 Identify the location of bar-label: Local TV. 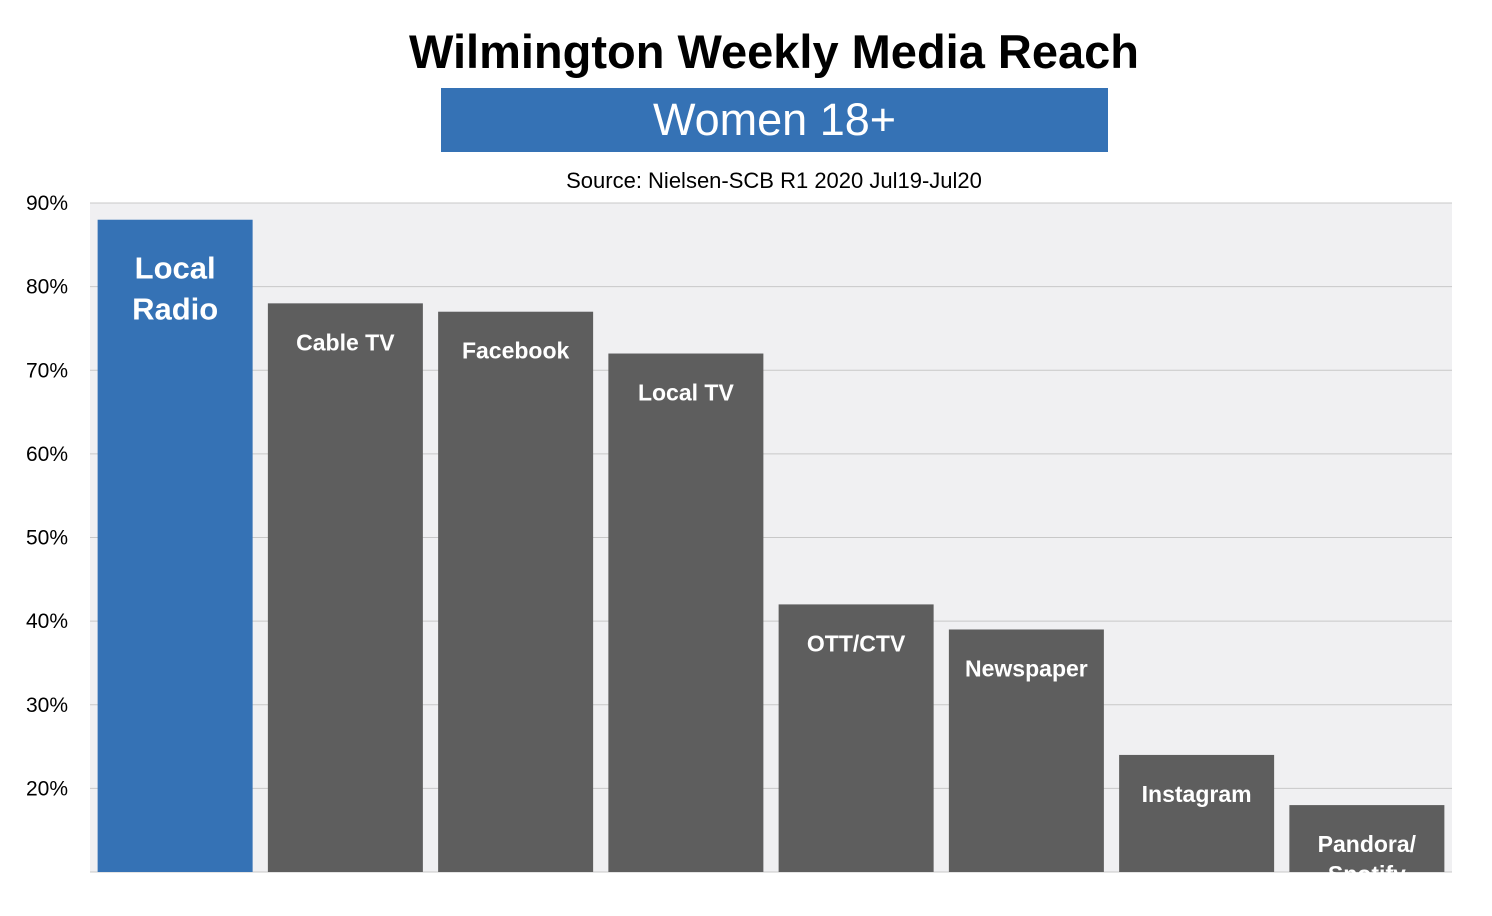
(686, 393).